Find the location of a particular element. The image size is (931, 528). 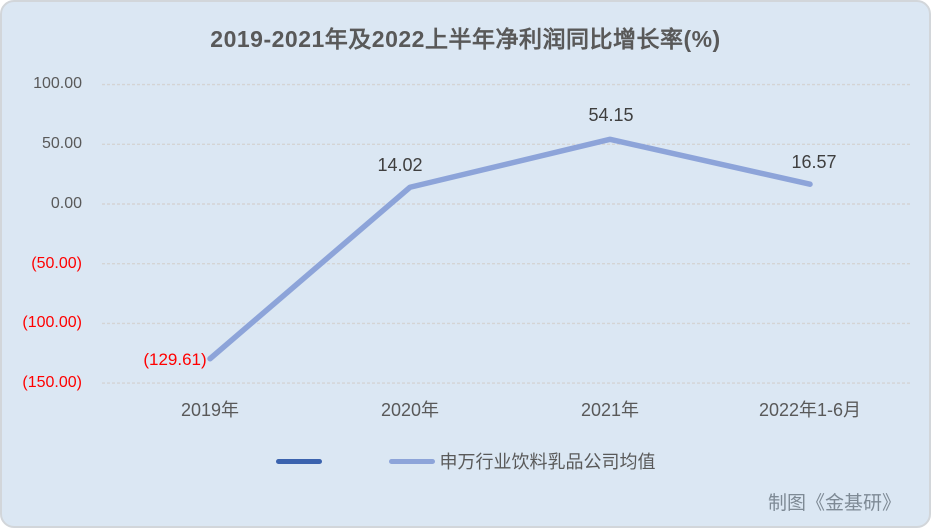

legend-label: 申万行业饮料乳品公司均值 is located at coordinates (547, 462).